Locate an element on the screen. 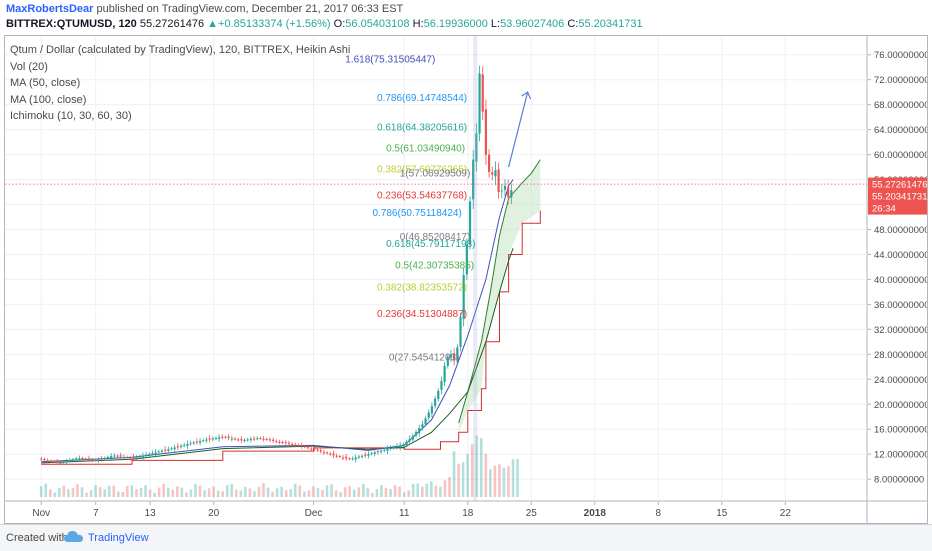 This screenshot has height=551, width=932. fib-level-label: 0.786(69.14748544) is located at coordinates (422, 98).